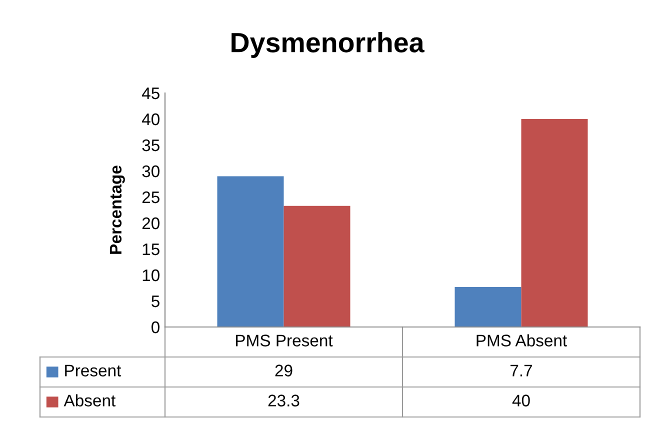 The image size is (654, 421). What do you see at coordinates (151, 171) in the screenshot?
I see `y-tick-label: 30` at bounding box center [151, 171].